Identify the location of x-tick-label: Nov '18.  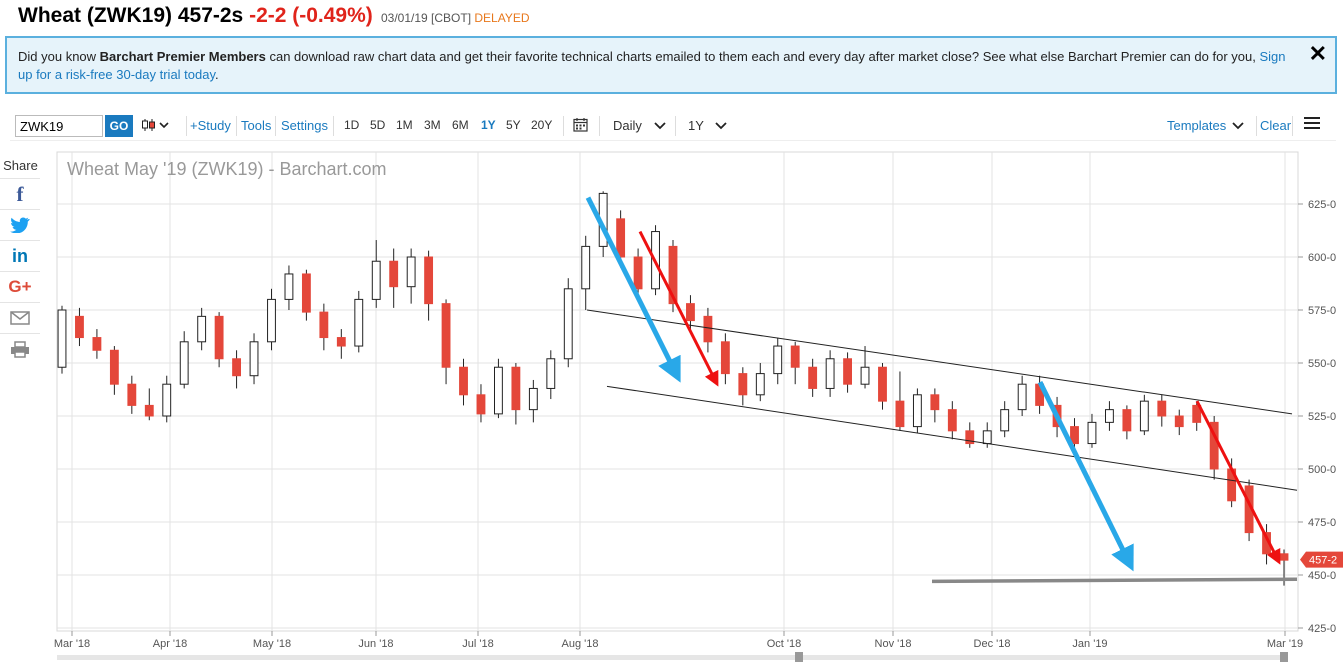
(893, 644).